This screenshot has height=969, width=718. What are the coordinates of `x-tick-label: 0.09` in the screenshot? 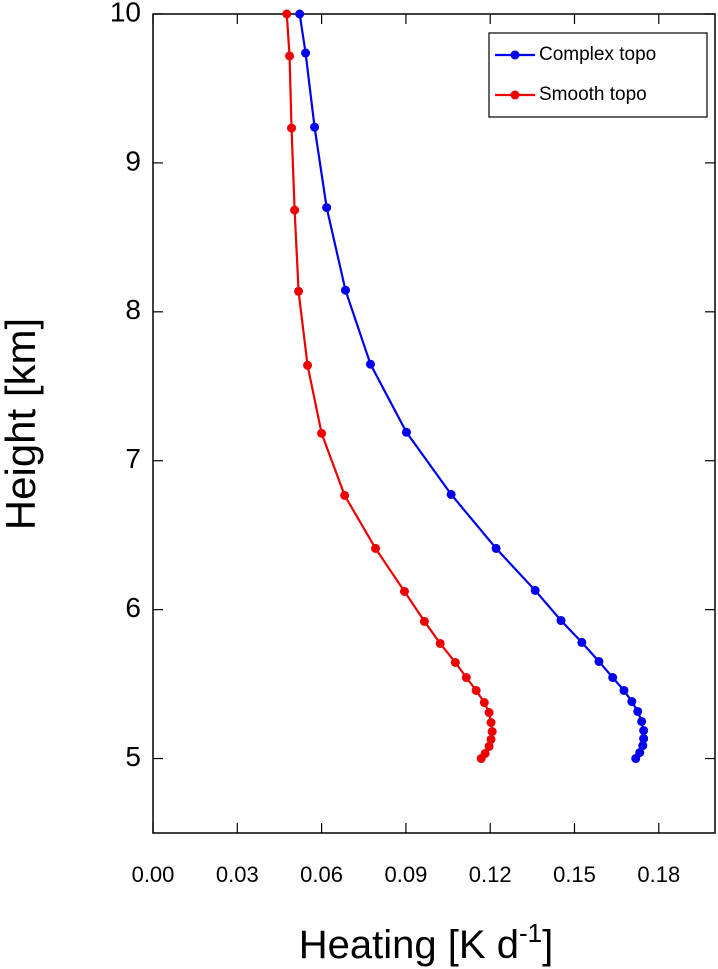 It's located at (405, 874).